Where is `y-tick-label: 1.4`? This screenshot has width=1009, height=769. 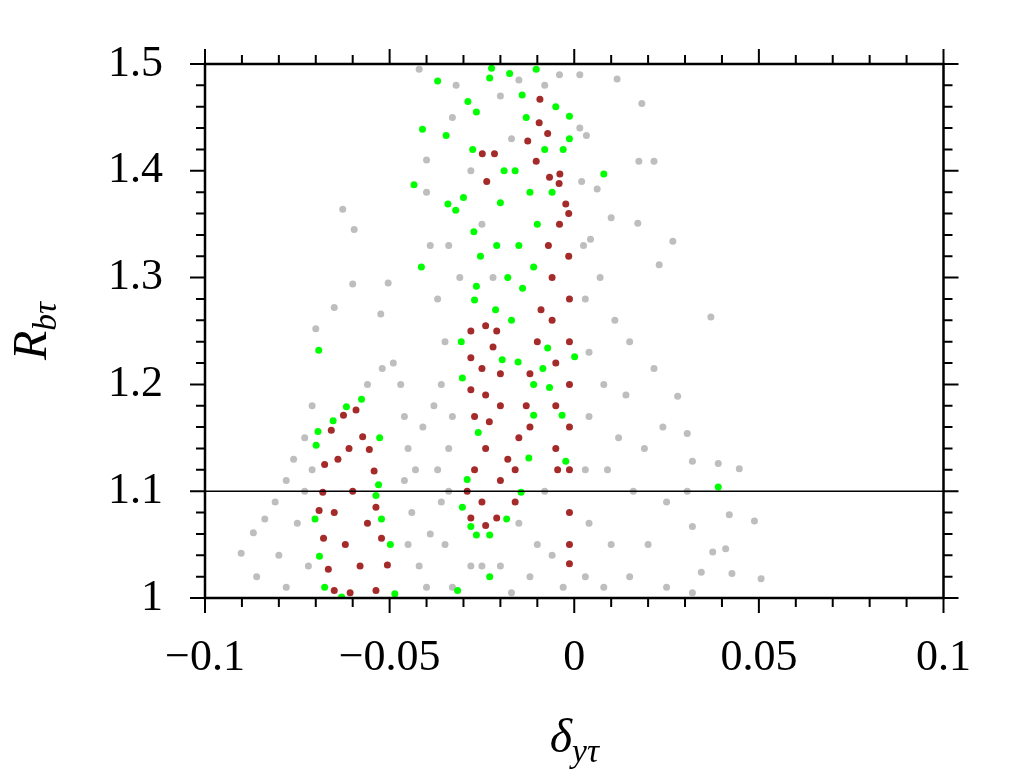 y-tick-label: 1.4 is located at coordinates (135, 168).